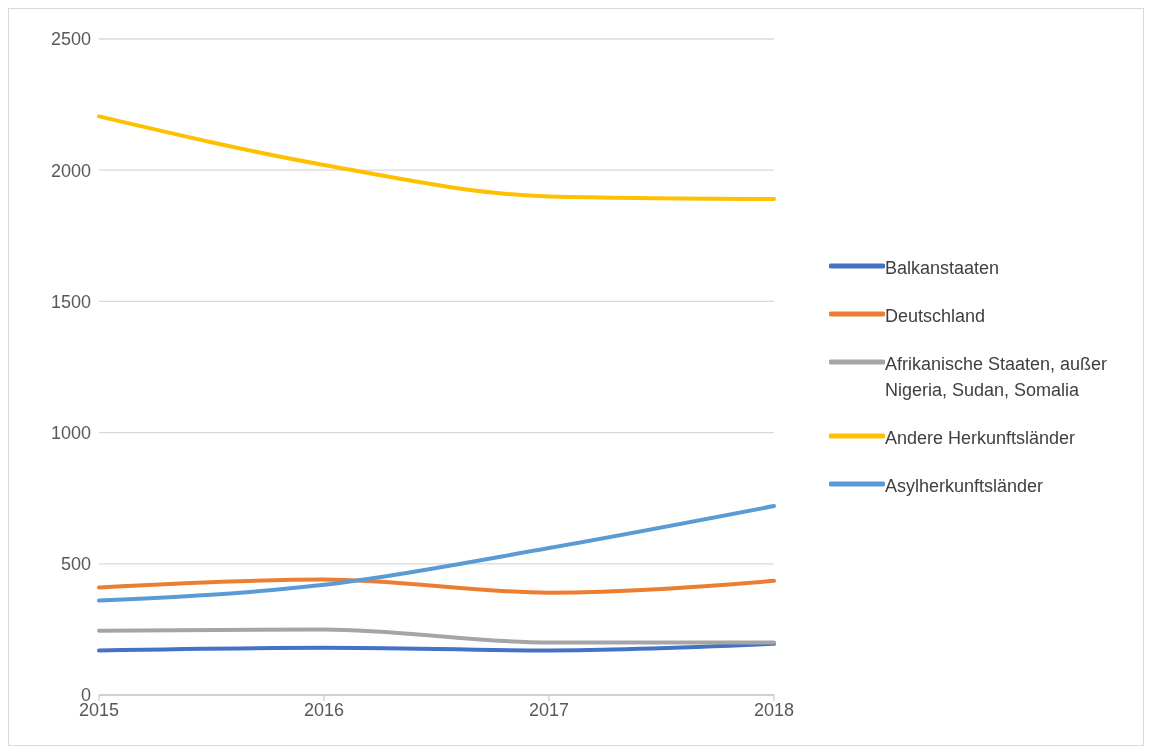 The height and width of the screenshot is (754, 1152). What do you see at coordinates (942, 268) in the screenshot?
I see `legend-label: Balkanstaaten` at bounding box center [942, 268].